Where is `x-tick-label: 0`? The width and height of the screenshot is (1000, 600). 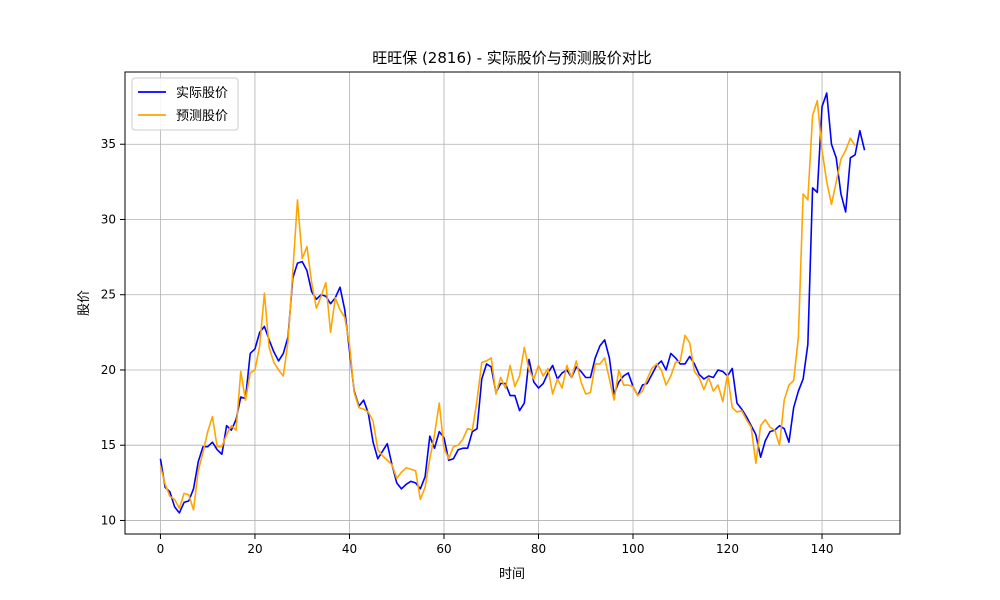 x-tick-label: 0 is located at coordinates (161, 549).